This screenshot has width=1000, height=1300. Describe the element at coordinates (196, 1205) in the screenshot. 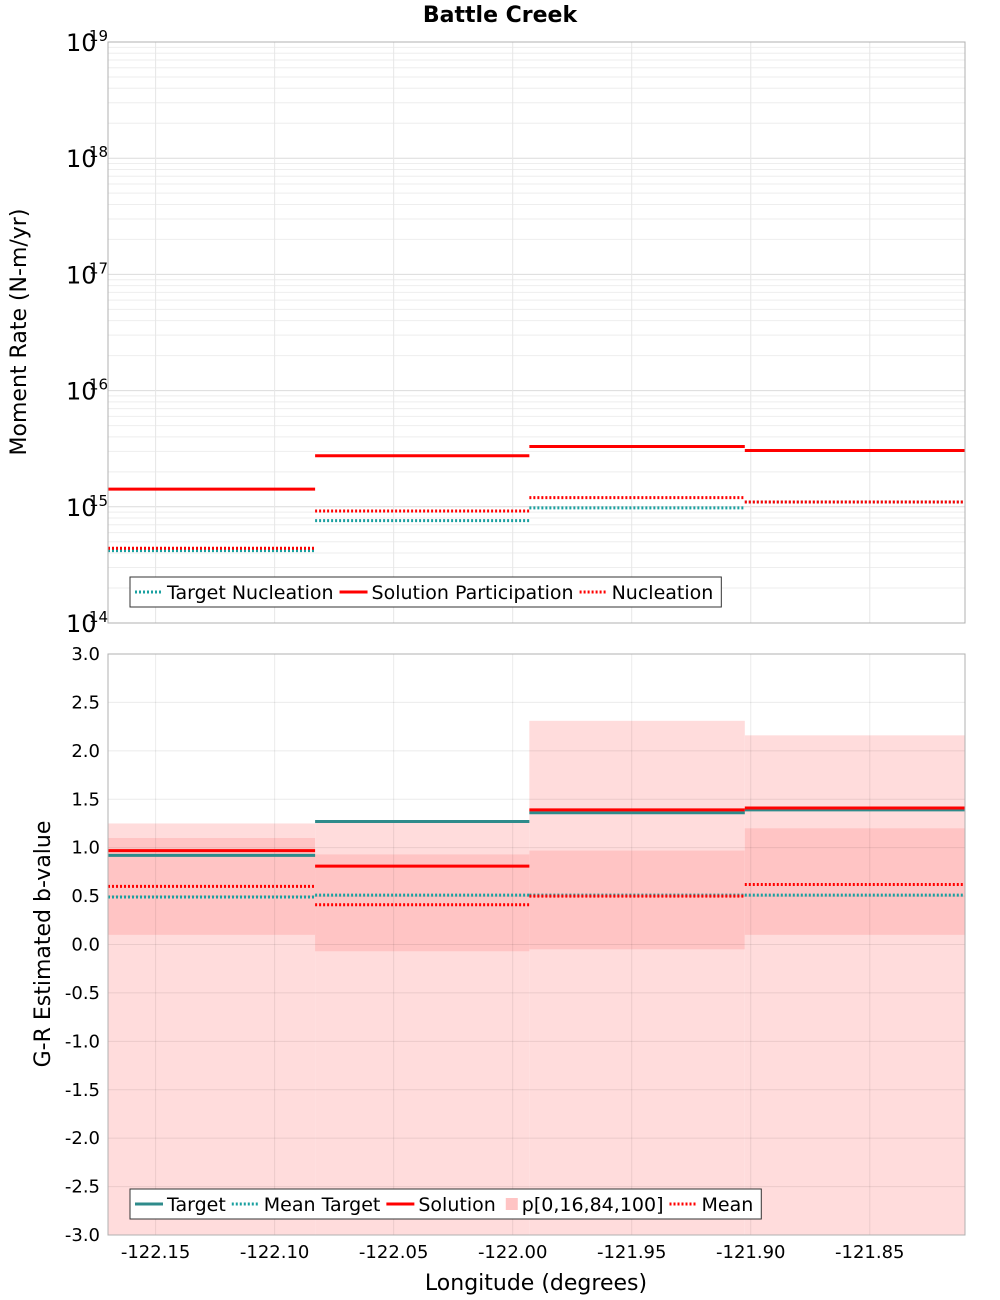

I see `legend-label: Target` at that location.